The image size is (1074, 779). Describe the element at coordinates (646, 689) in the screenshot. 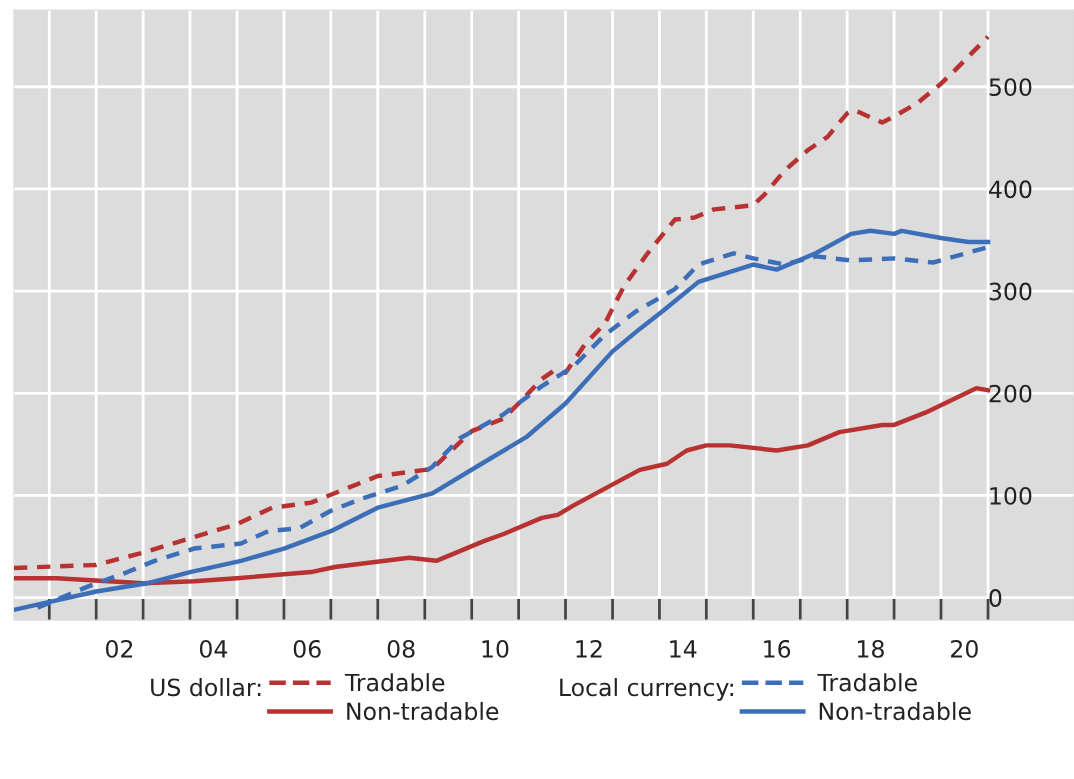

I see `text: Local currency:` at that location.